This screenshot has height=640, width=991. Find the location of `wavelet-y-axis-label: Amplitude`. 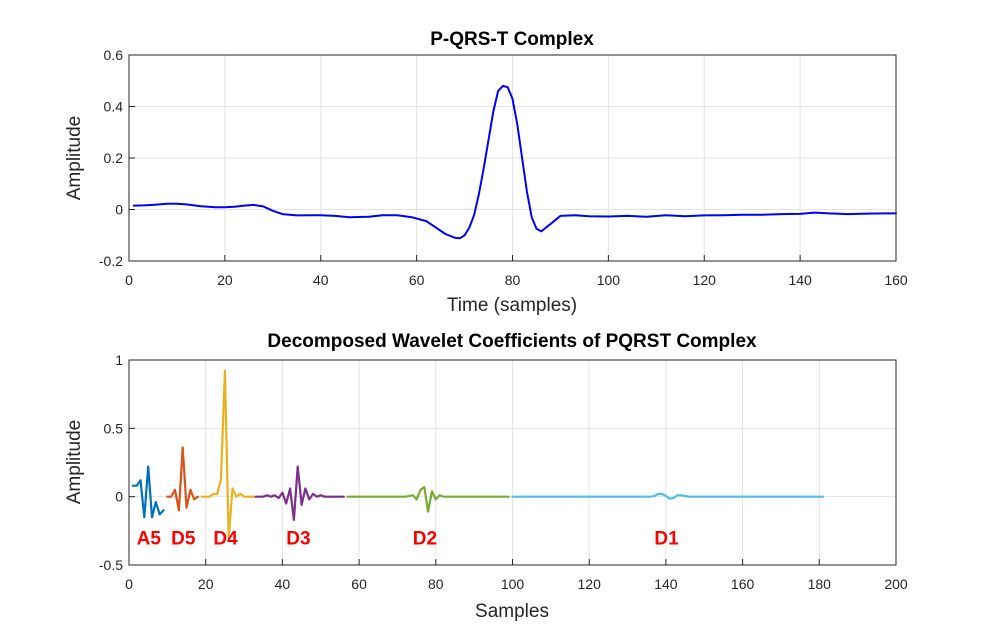

wavelet-y-axis-label: Amplitude is located at coordinates (74, 462).